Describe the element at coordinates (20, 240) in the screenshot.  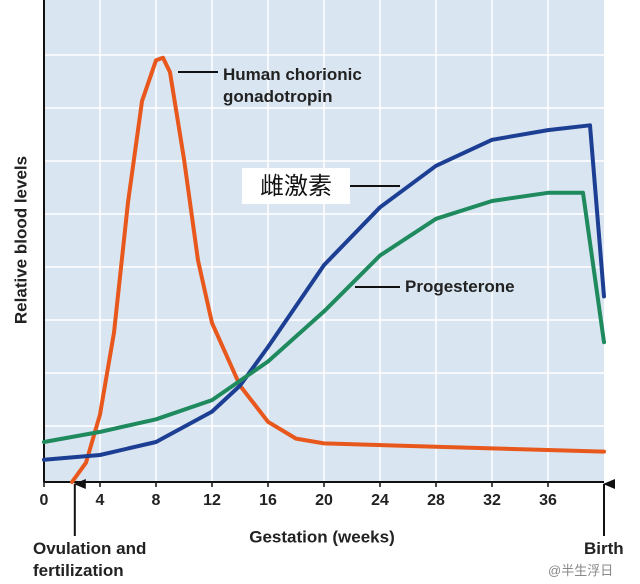
I see `y-axis-label: Relative blood levels` at that location.